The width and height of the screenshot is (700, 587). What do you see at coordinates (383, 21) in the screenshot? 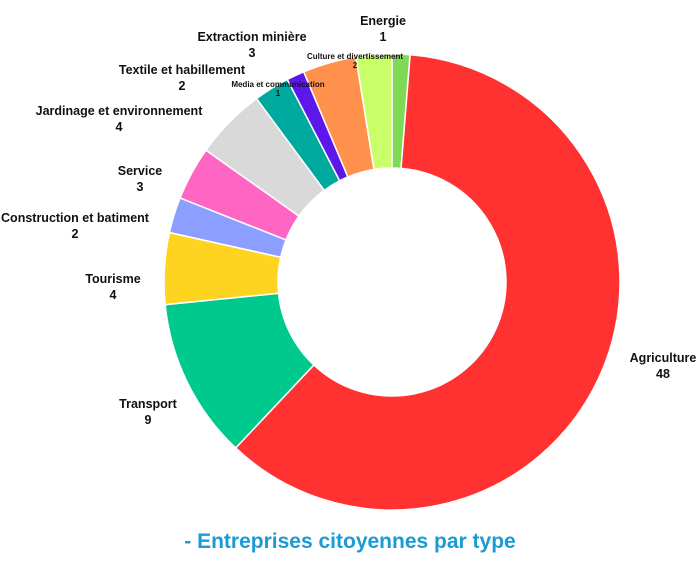
I see `label-energie: Energie` at bounding box center [383, 21].